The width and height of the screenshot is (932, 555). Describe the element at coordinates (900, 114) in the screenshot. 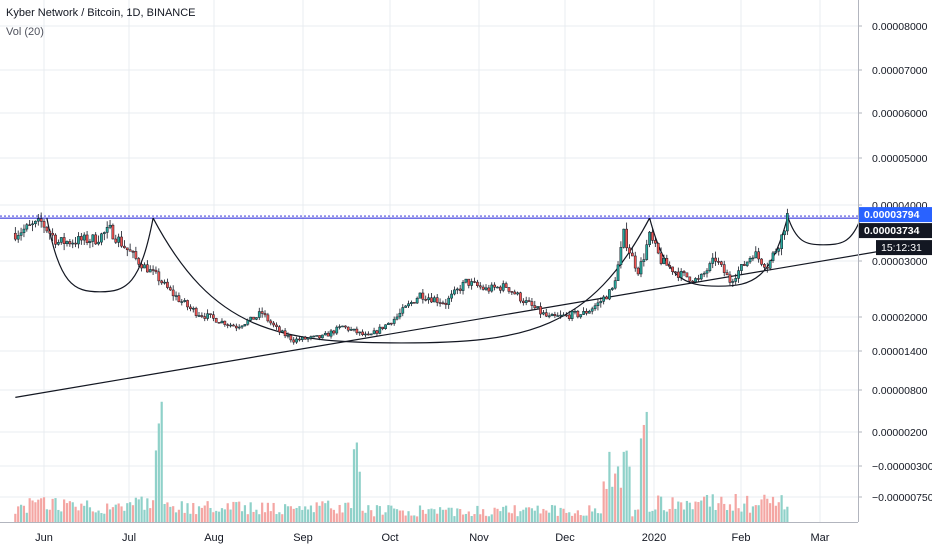

I see `y-tick-label: 0.00006000` at that location.